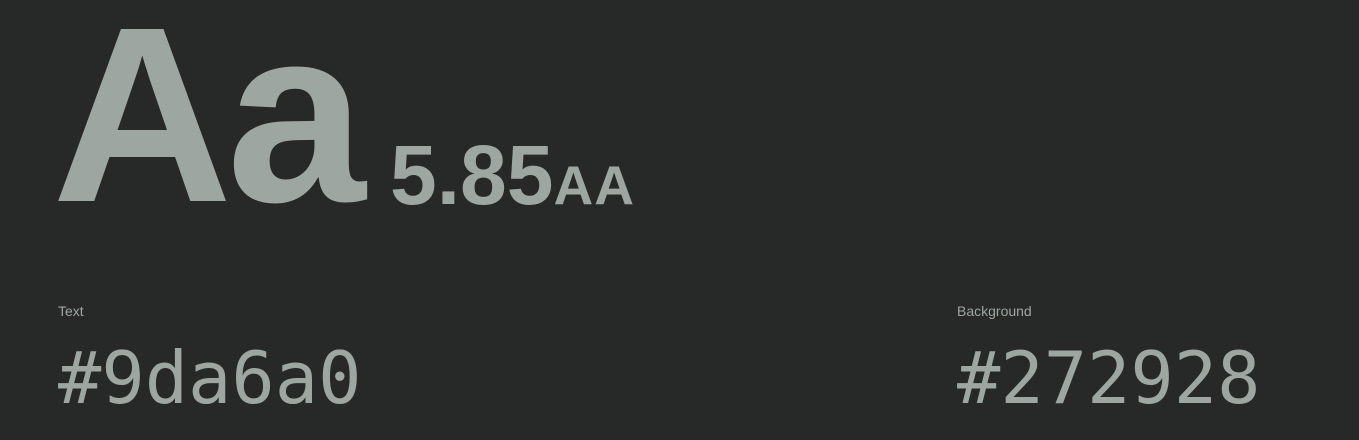 Image resolution: width=1359 pixels, height=440 pixels. What do you see at coordinates (1109, 378) in the screenshot?
I see `background-color-hex: #272928` at bounding box center [1109, 378].